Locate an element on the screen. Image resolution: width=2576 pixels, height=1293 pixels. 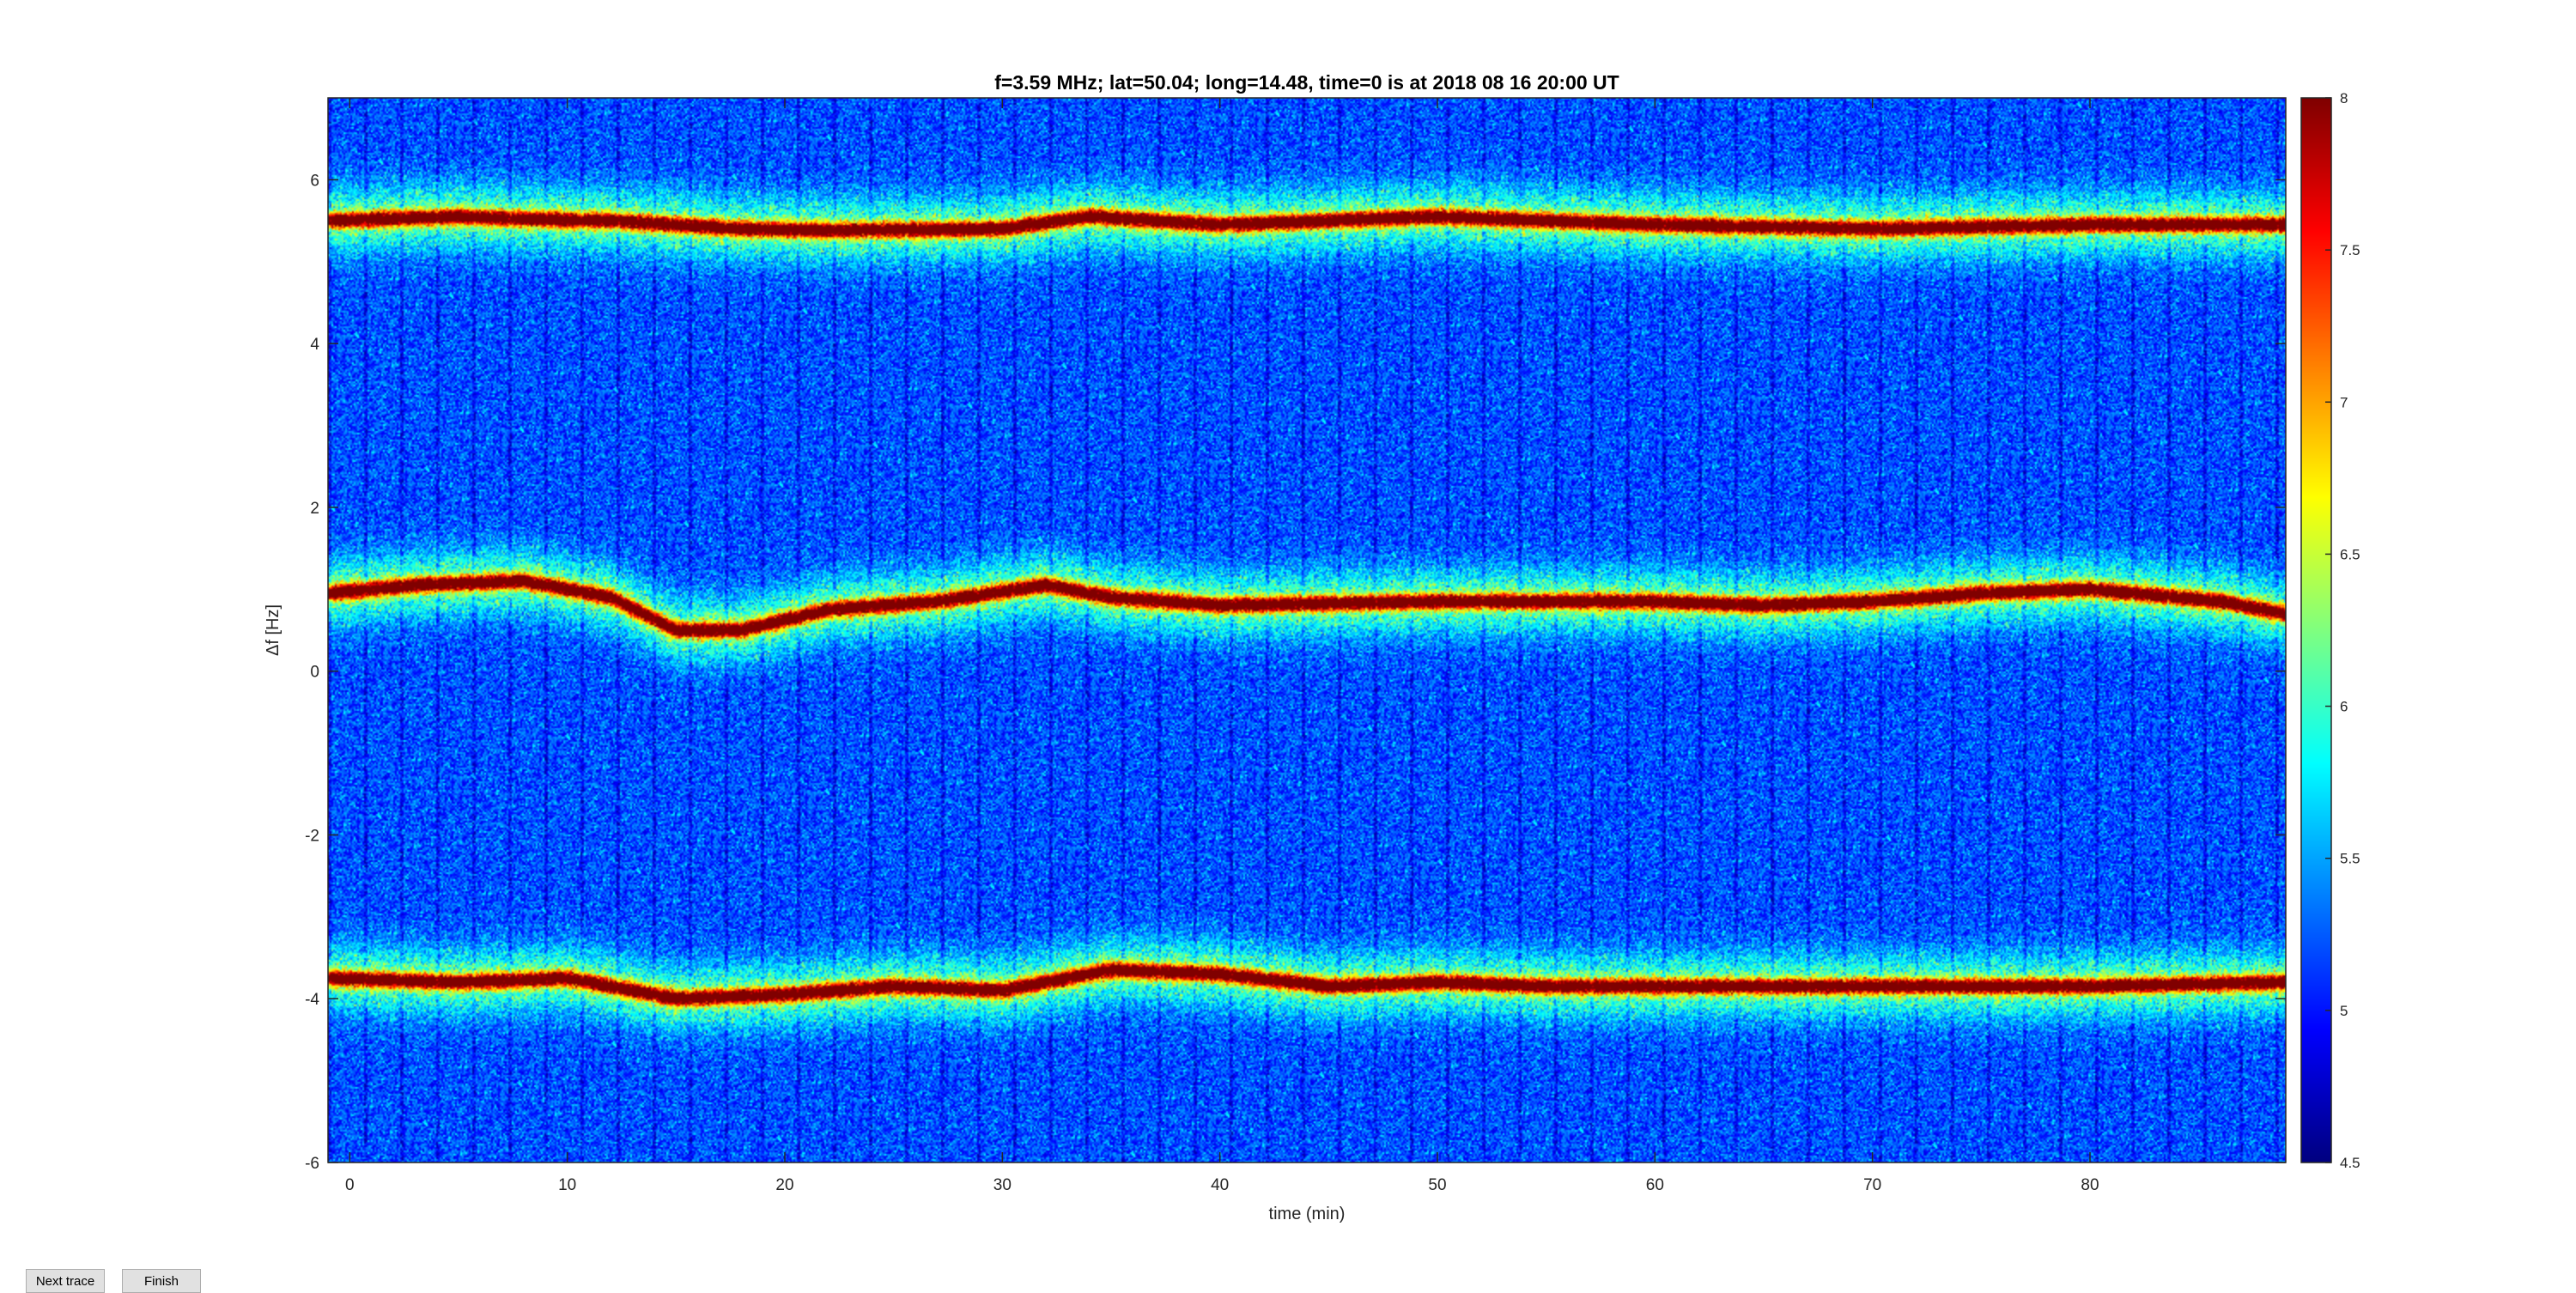
x-tick-label: 70 is located at coordinates (1872, 1185).